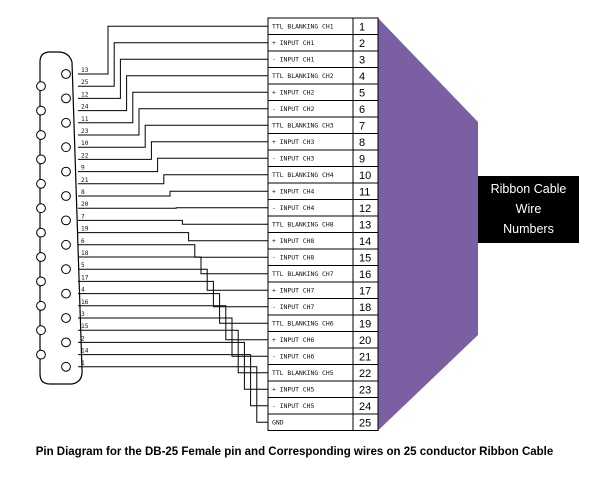 The width and height of the screenshot is (589, 489). Describe the element at coordinates (85, 82) in the screenshot. I see `db25-pin-label: 25` at that location.